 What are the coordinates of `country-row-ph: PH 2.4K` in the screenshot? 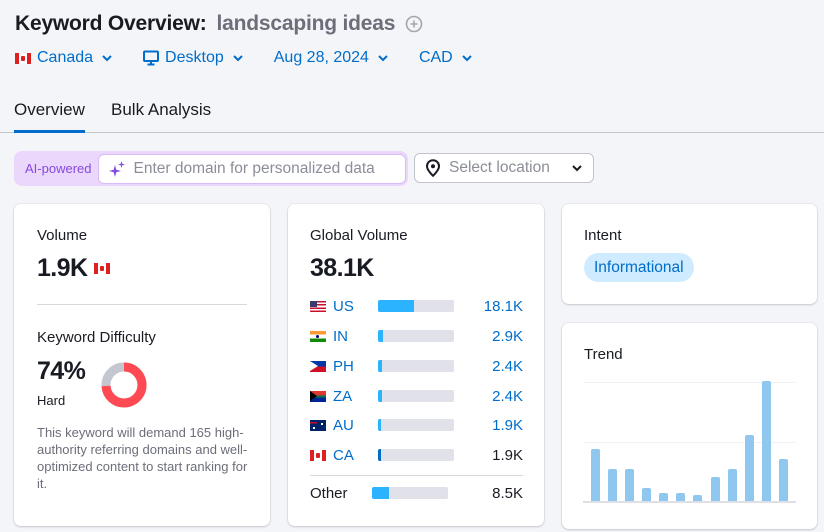 It's located at (416, 366).